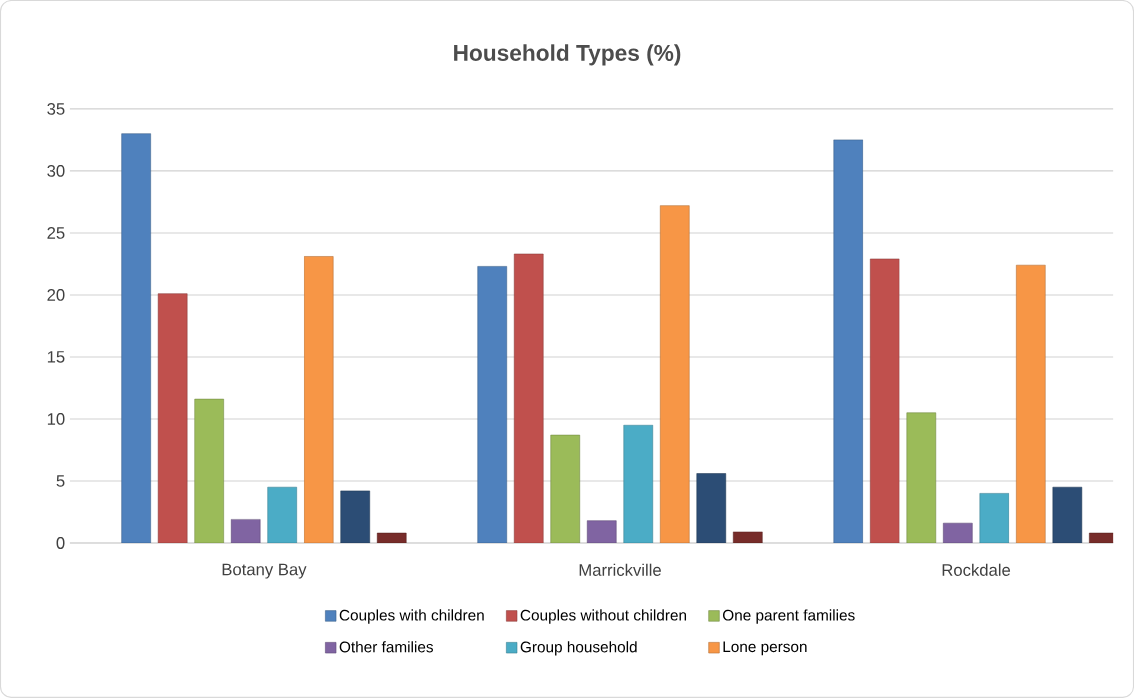 The width and height of the screenshot is (1134, 698). Describe the element at coordinates (56, 171) in the screenshot. I see `y-tick-label: 30` at that location.